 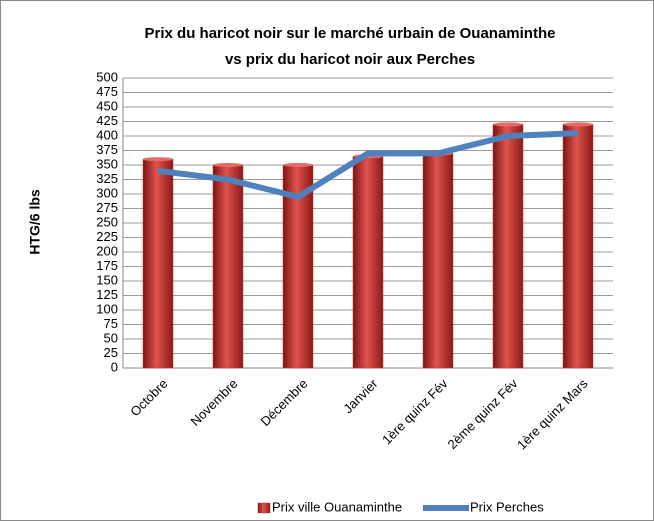 What do you see at coordinates (114, 366) in the screenshot?
I see `y-tick-label: 0` at bounding box center [114, 366].